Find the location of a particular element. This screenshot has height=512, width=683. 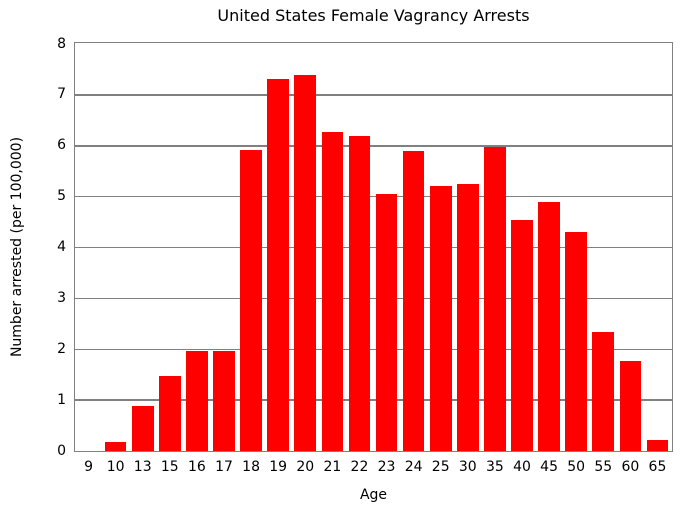

y-axis-ticks: 0 1 2 3 4 5 6 7 8 is located at coordinates (33, 247).